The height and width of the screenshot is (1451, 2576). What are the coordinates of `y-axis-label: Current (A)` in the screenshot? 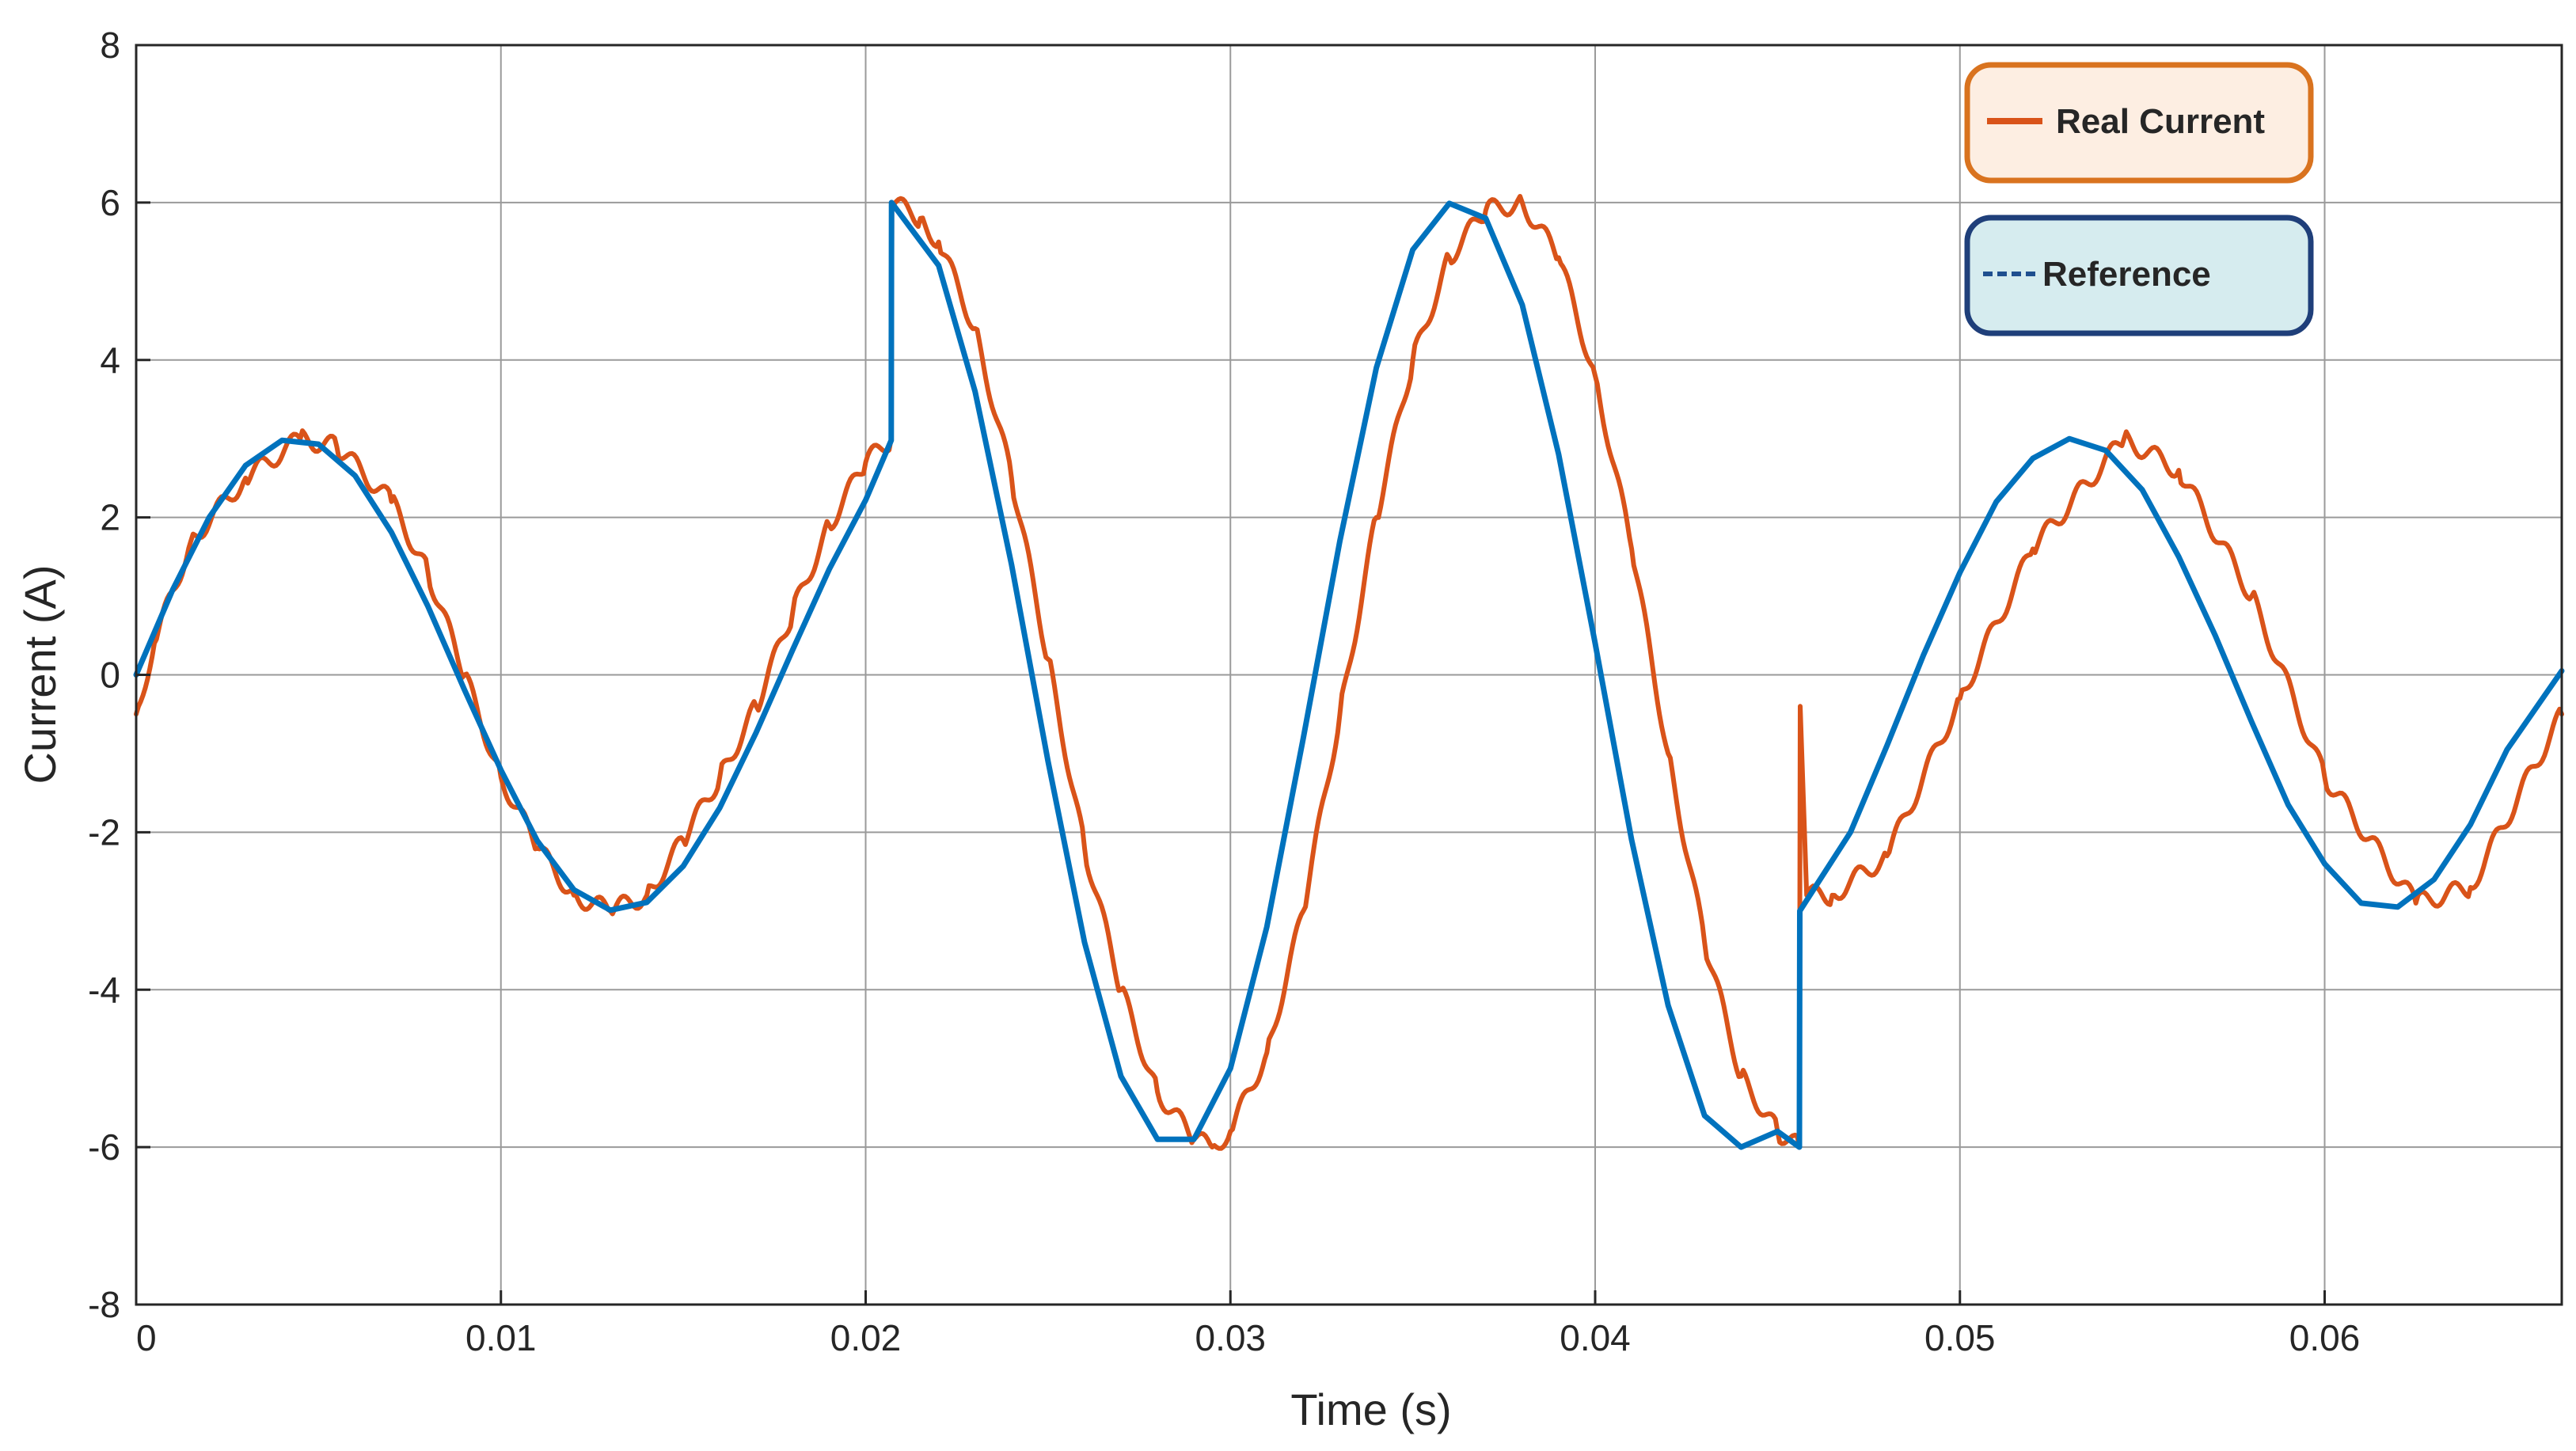 It's located at (40, 674).